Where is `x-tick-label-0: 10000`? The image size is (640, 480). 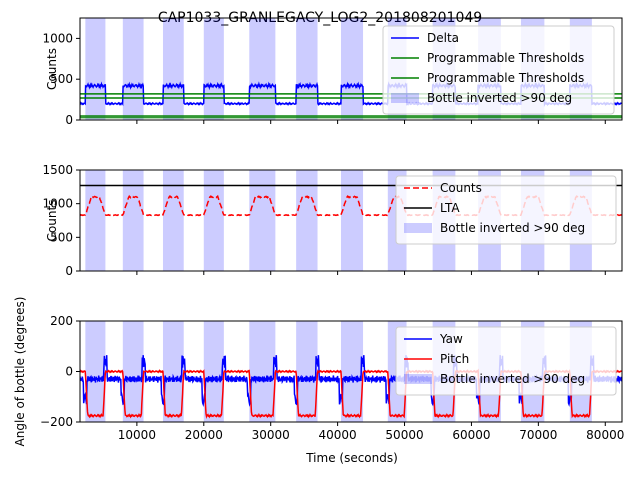
x-tick-label-0: 10000 is located at coordinates (137, 435).